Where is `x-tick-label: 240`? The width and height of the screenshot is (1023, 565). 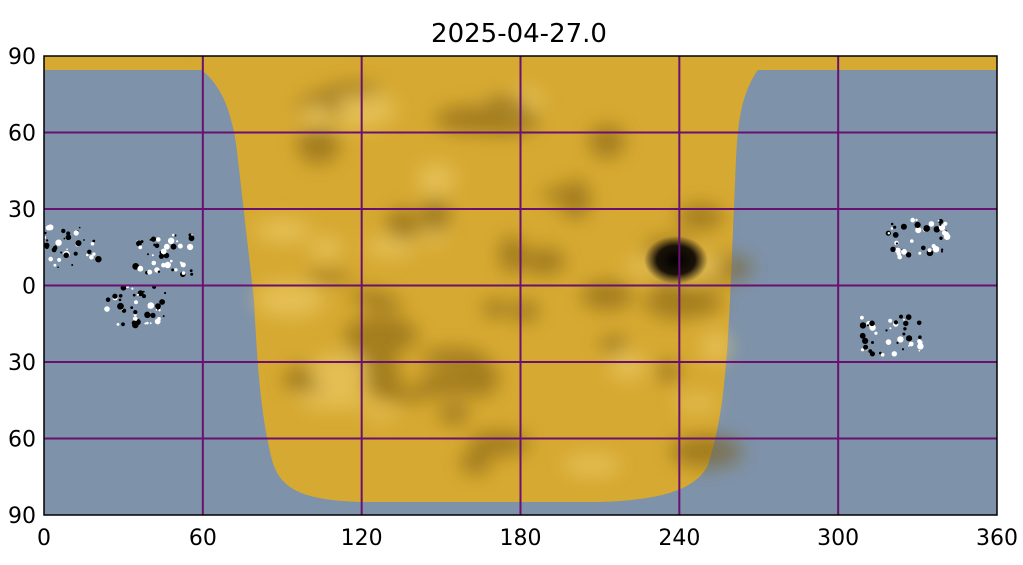 x-tick-label: 240 is located at coordinates (679, 538).